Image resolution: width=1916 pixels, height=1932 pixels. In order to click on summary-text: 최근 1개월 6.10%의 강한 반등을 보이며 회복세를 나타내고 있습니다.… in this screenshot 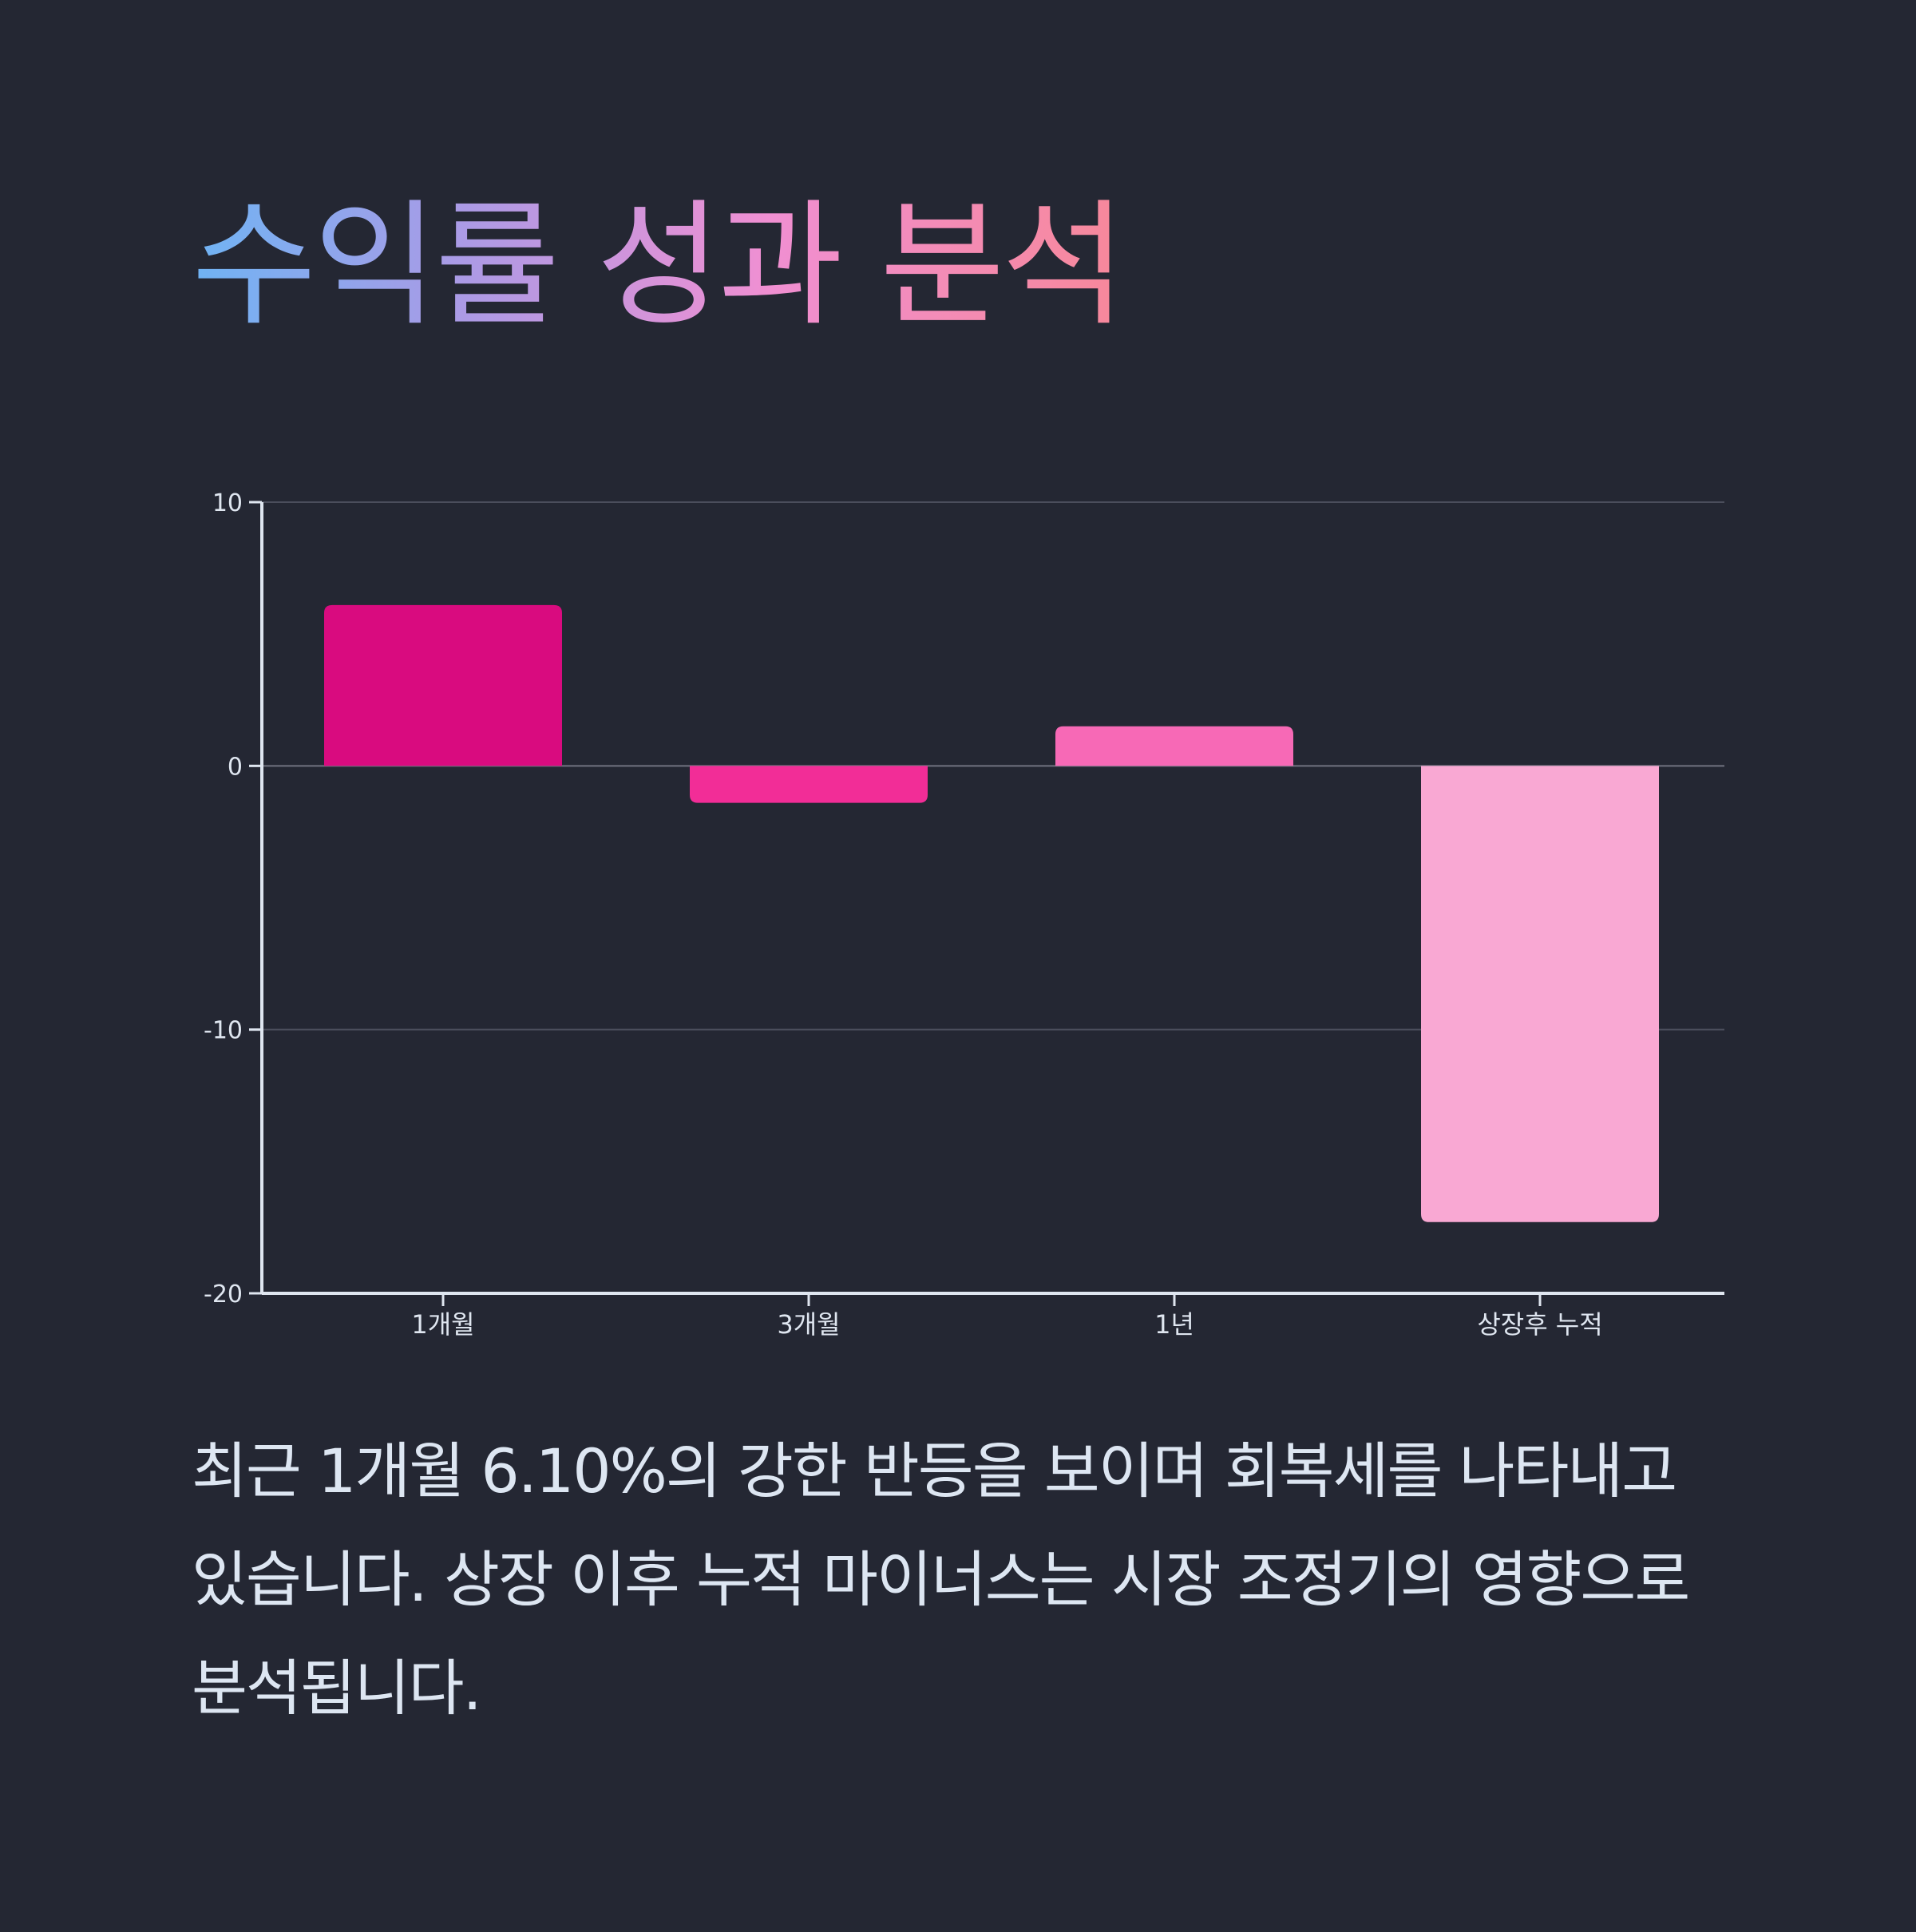, I will do `click(941, 1580)`.